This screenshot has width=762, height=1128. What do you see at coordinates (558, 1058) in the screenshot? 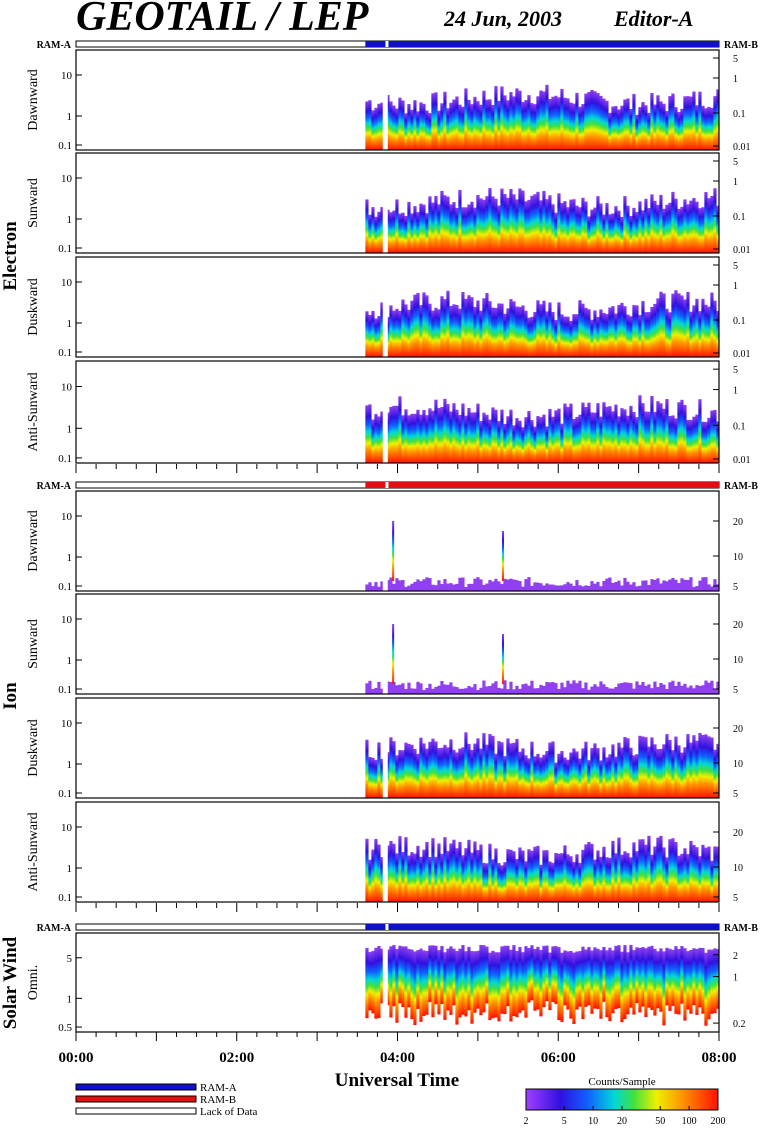
I see `x-tick-label: 06:00` at bounding box center [558, 1058].